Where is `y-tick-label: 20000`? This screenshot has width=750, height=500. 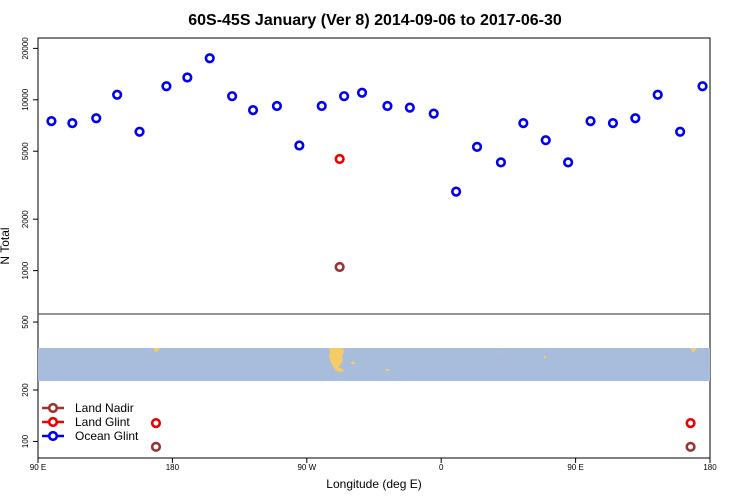 y-tick-label: 20000 is located at coordinates (25, 48).